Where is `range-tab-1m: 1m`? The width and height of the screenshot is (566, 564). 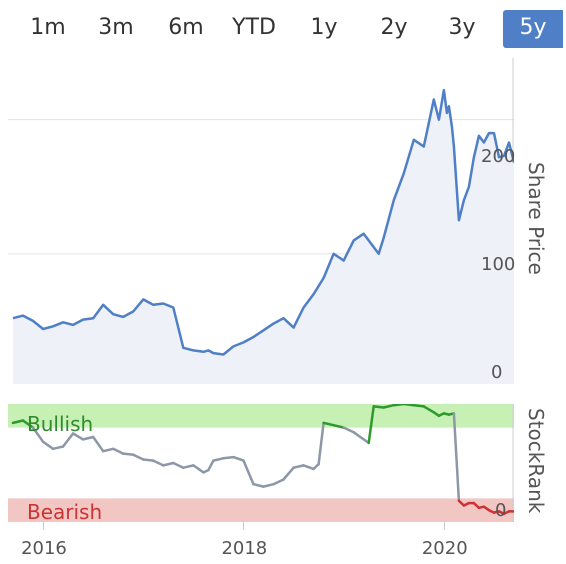 range-tab-1m: 1m is located at coordinates (48, 27).